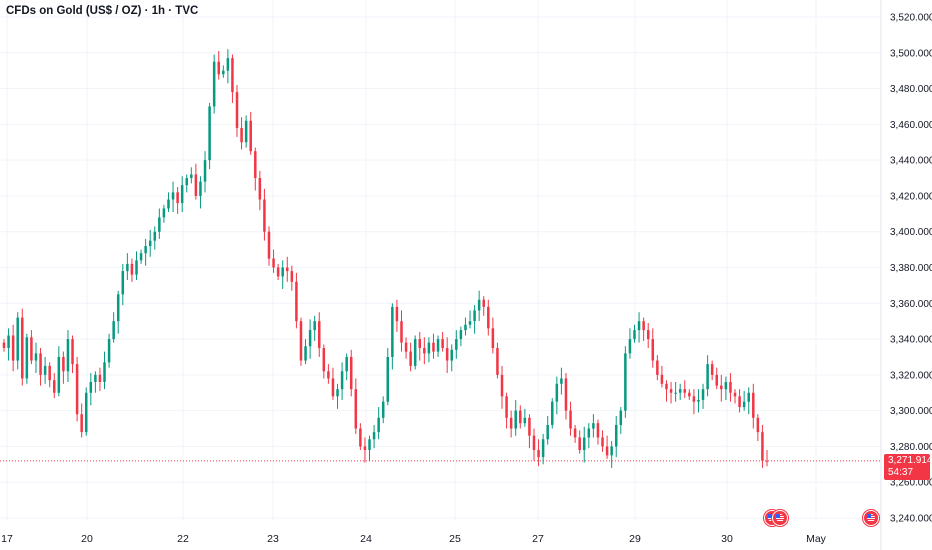 This screenshot has width=932, height=550. I want to click on y-tick-label: 3,400.000, so click(911, 232).